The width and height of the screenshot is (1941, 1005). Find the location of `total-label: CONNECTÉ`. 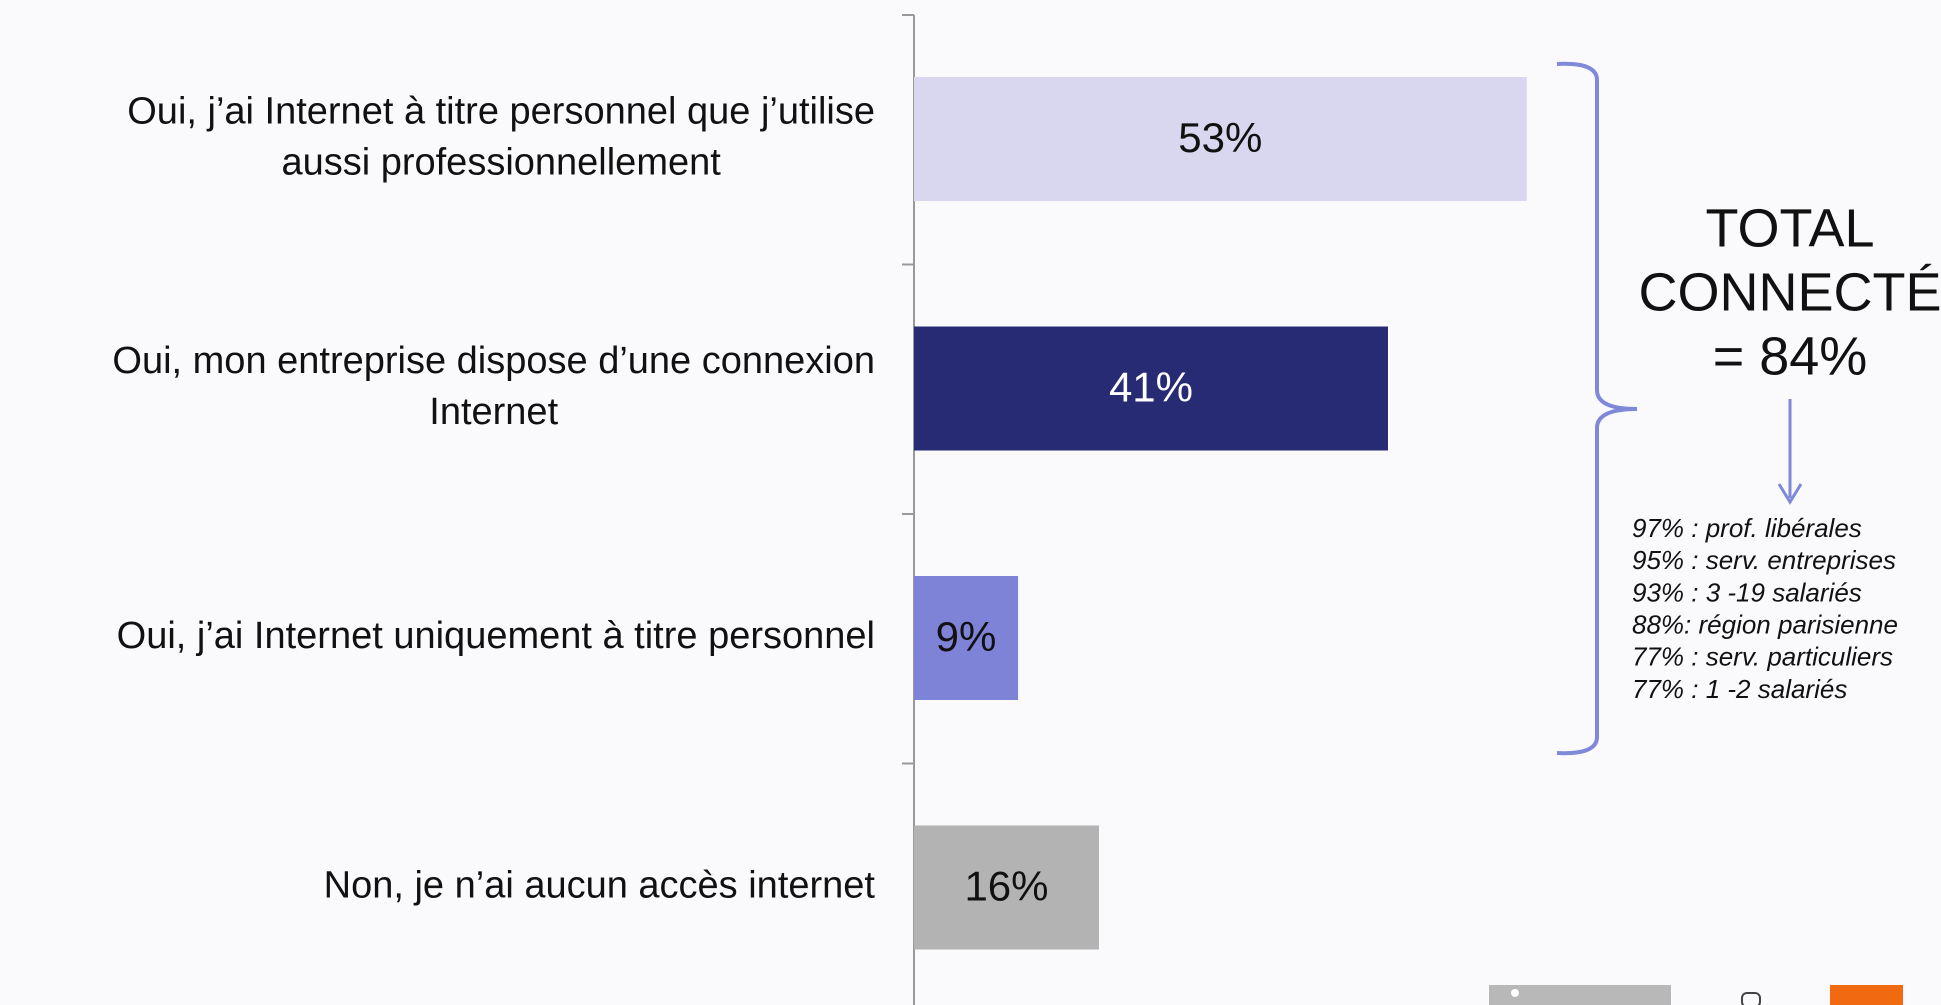

total-label: CONNECTÉ is located at coordinates (1789, 292).